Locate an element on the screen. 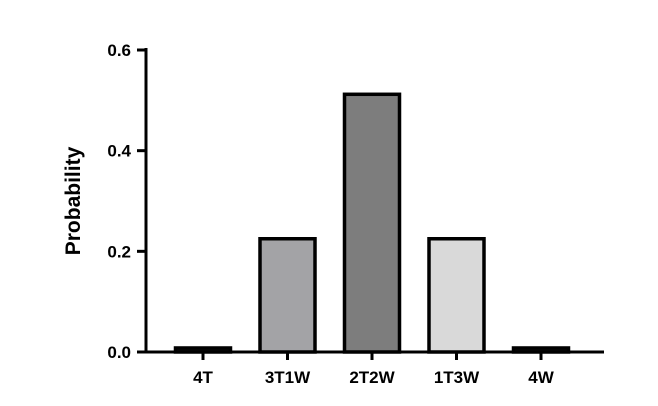 This screenshot has height=406, width=658. y-tick-label: 0.0 is located at coordinates (119, 352).